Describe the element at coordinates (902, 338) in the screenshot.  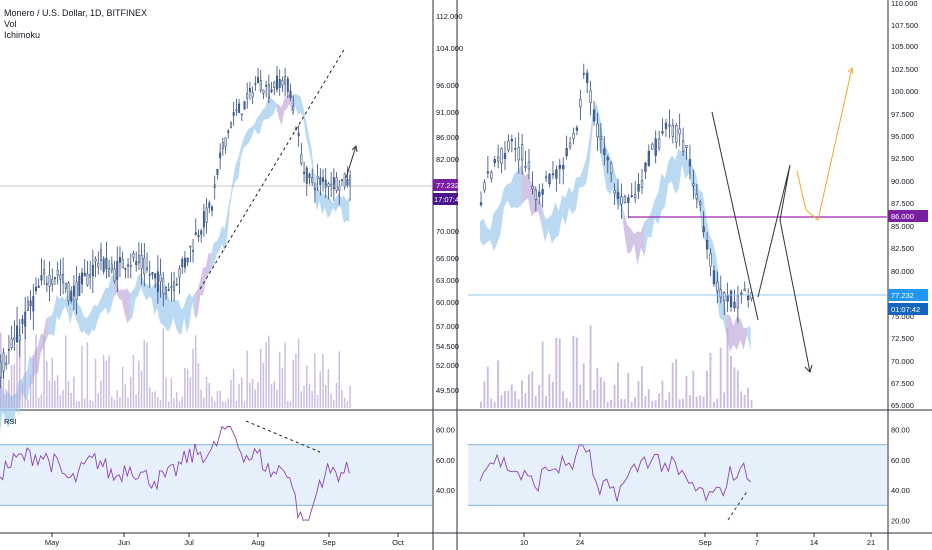
I see `right-price-tick: 72.500` at that location.